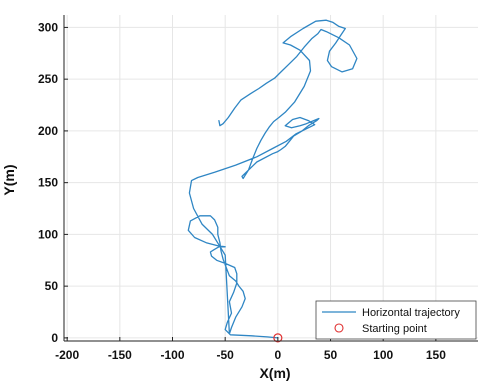  I want to click on y-tick-label: 0, so click(54, 338).